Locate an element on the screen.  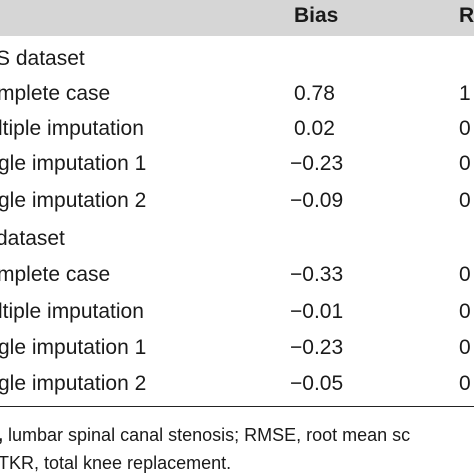
row-bias: −0.01 is located at coordinates (317, 311).